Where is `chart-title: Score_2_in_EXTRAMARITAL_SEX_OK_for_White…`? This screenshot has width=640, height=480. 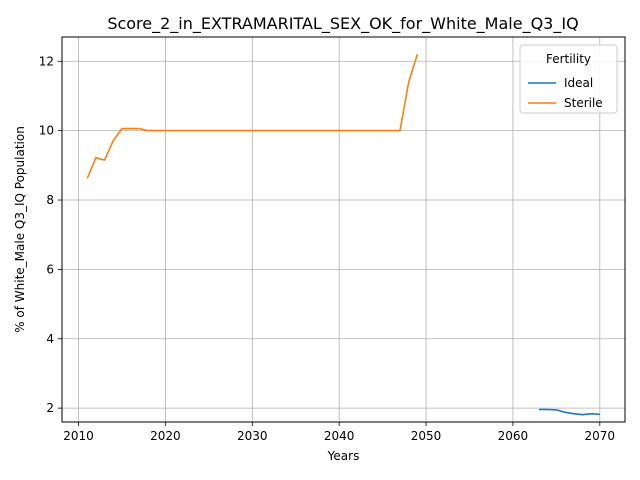 chart-title: Score_2_in_EXTRAMARITAL_SEX_OK_for_White… is located at coordinates (342, 24).